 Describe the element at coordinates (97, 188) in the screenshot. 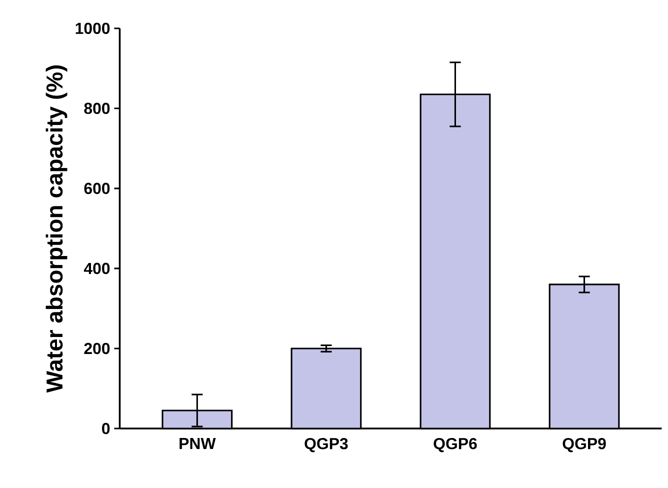

I see `y-tick-label: 600` at that location.